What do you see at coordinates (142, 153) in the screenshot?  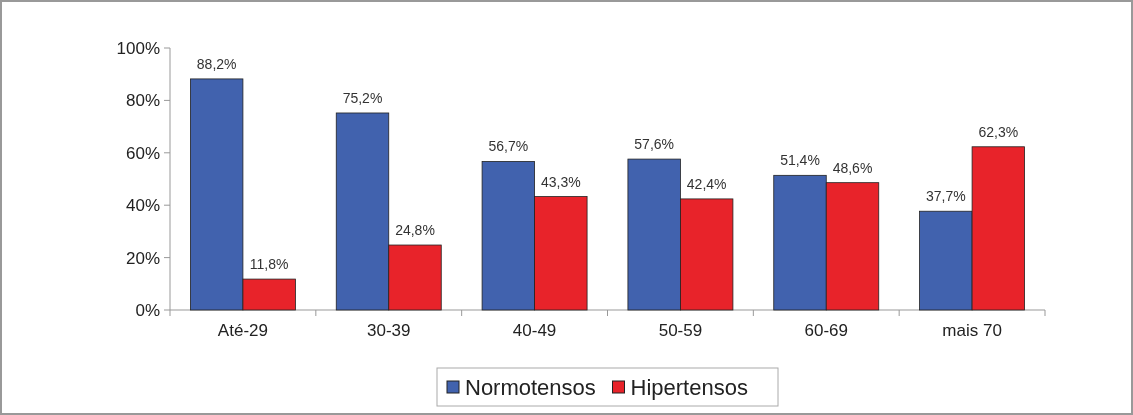 I see `y-tick-label: 60%` at bounding box center [142, 153].